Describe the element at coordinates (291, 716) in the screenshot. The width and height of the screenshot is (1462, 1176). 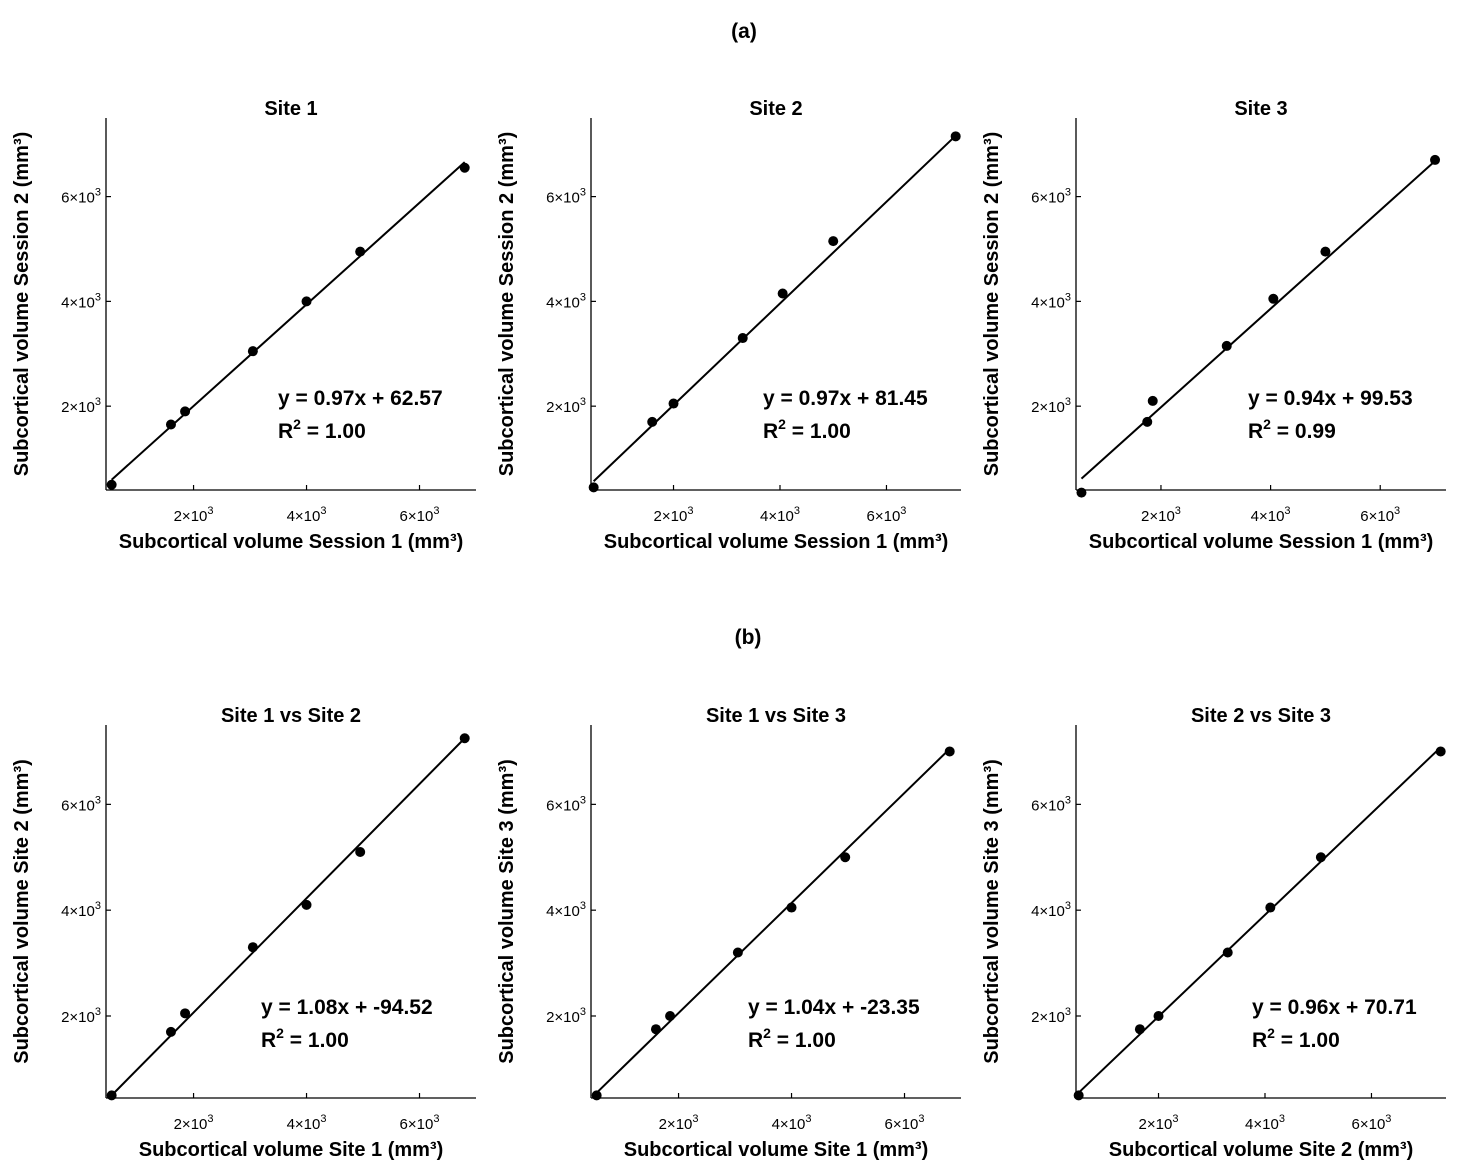
I see `chart-title: Site 1 vs Site 2` at that location.